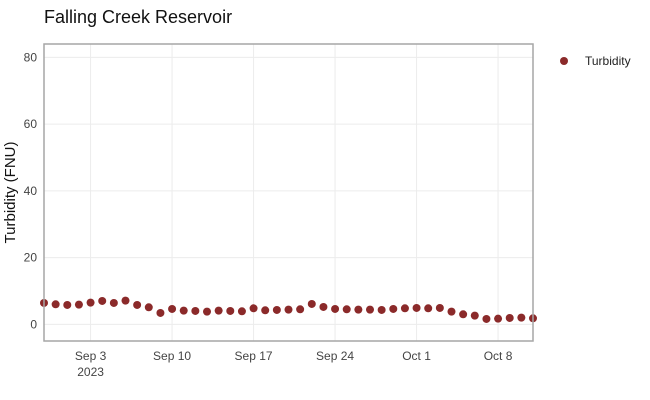 This screenshot has height=400, width=650. What do you see at coordinates (10, 193) in the screenshot?
I see `y-axis-title: Turbidity (FNU)` at bounding box center [10, 193].